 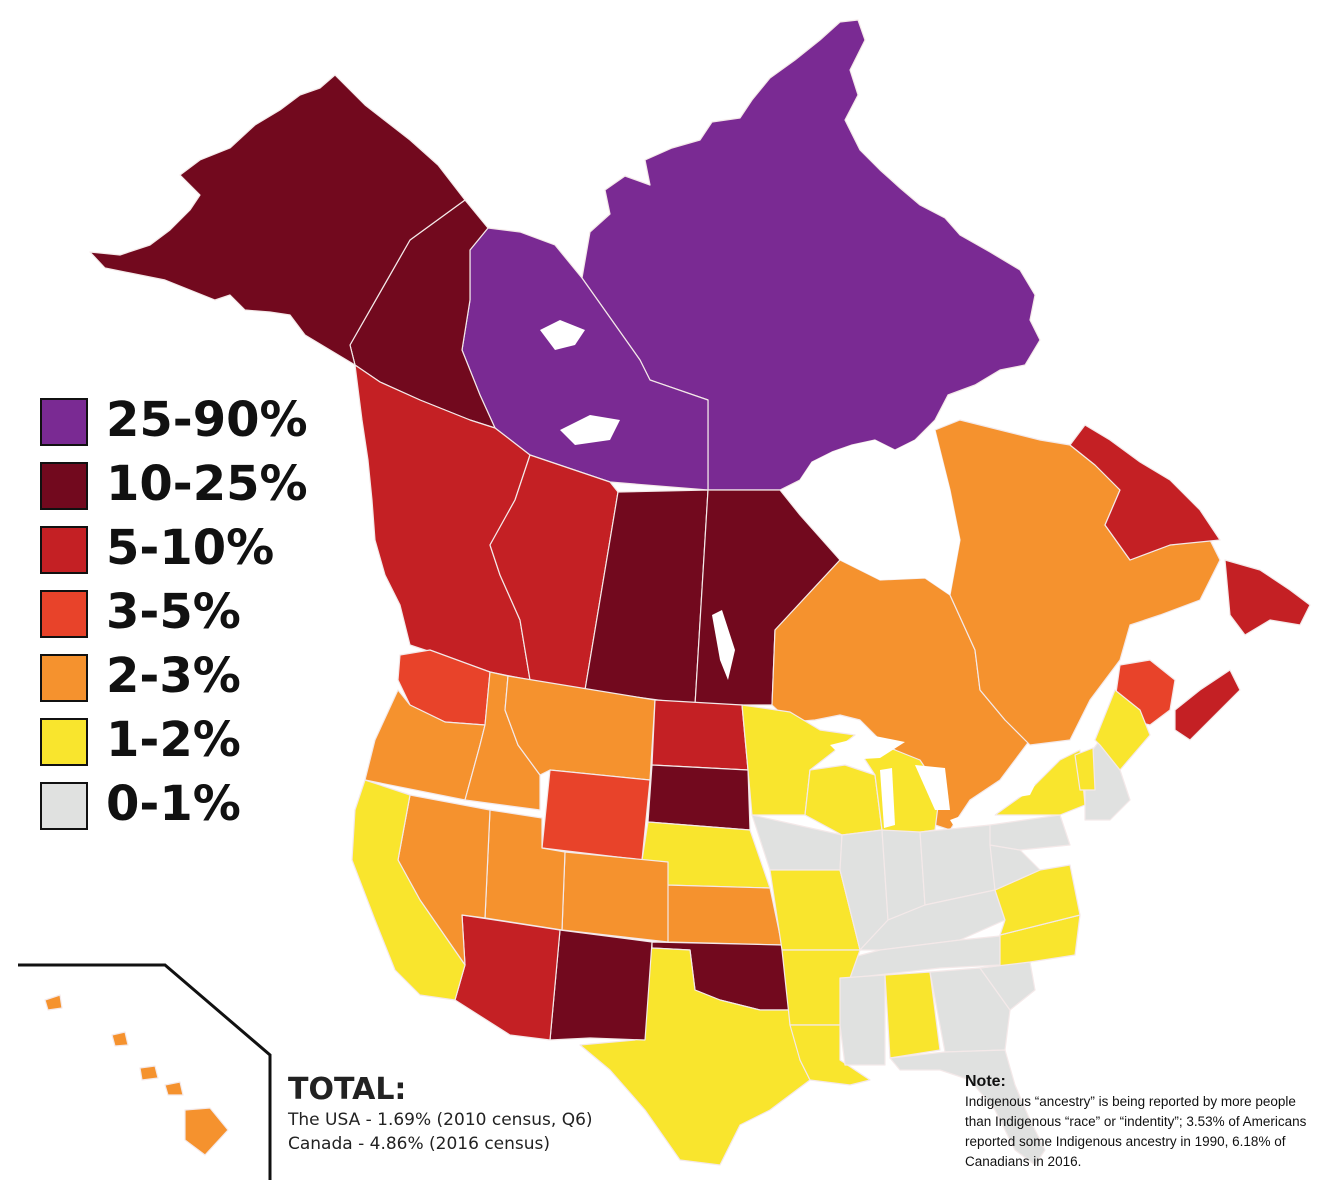 What do you see at coordinates (590, 430) in the screenshot?
I see `great-slave-lake` at bounding box center [590, 430].